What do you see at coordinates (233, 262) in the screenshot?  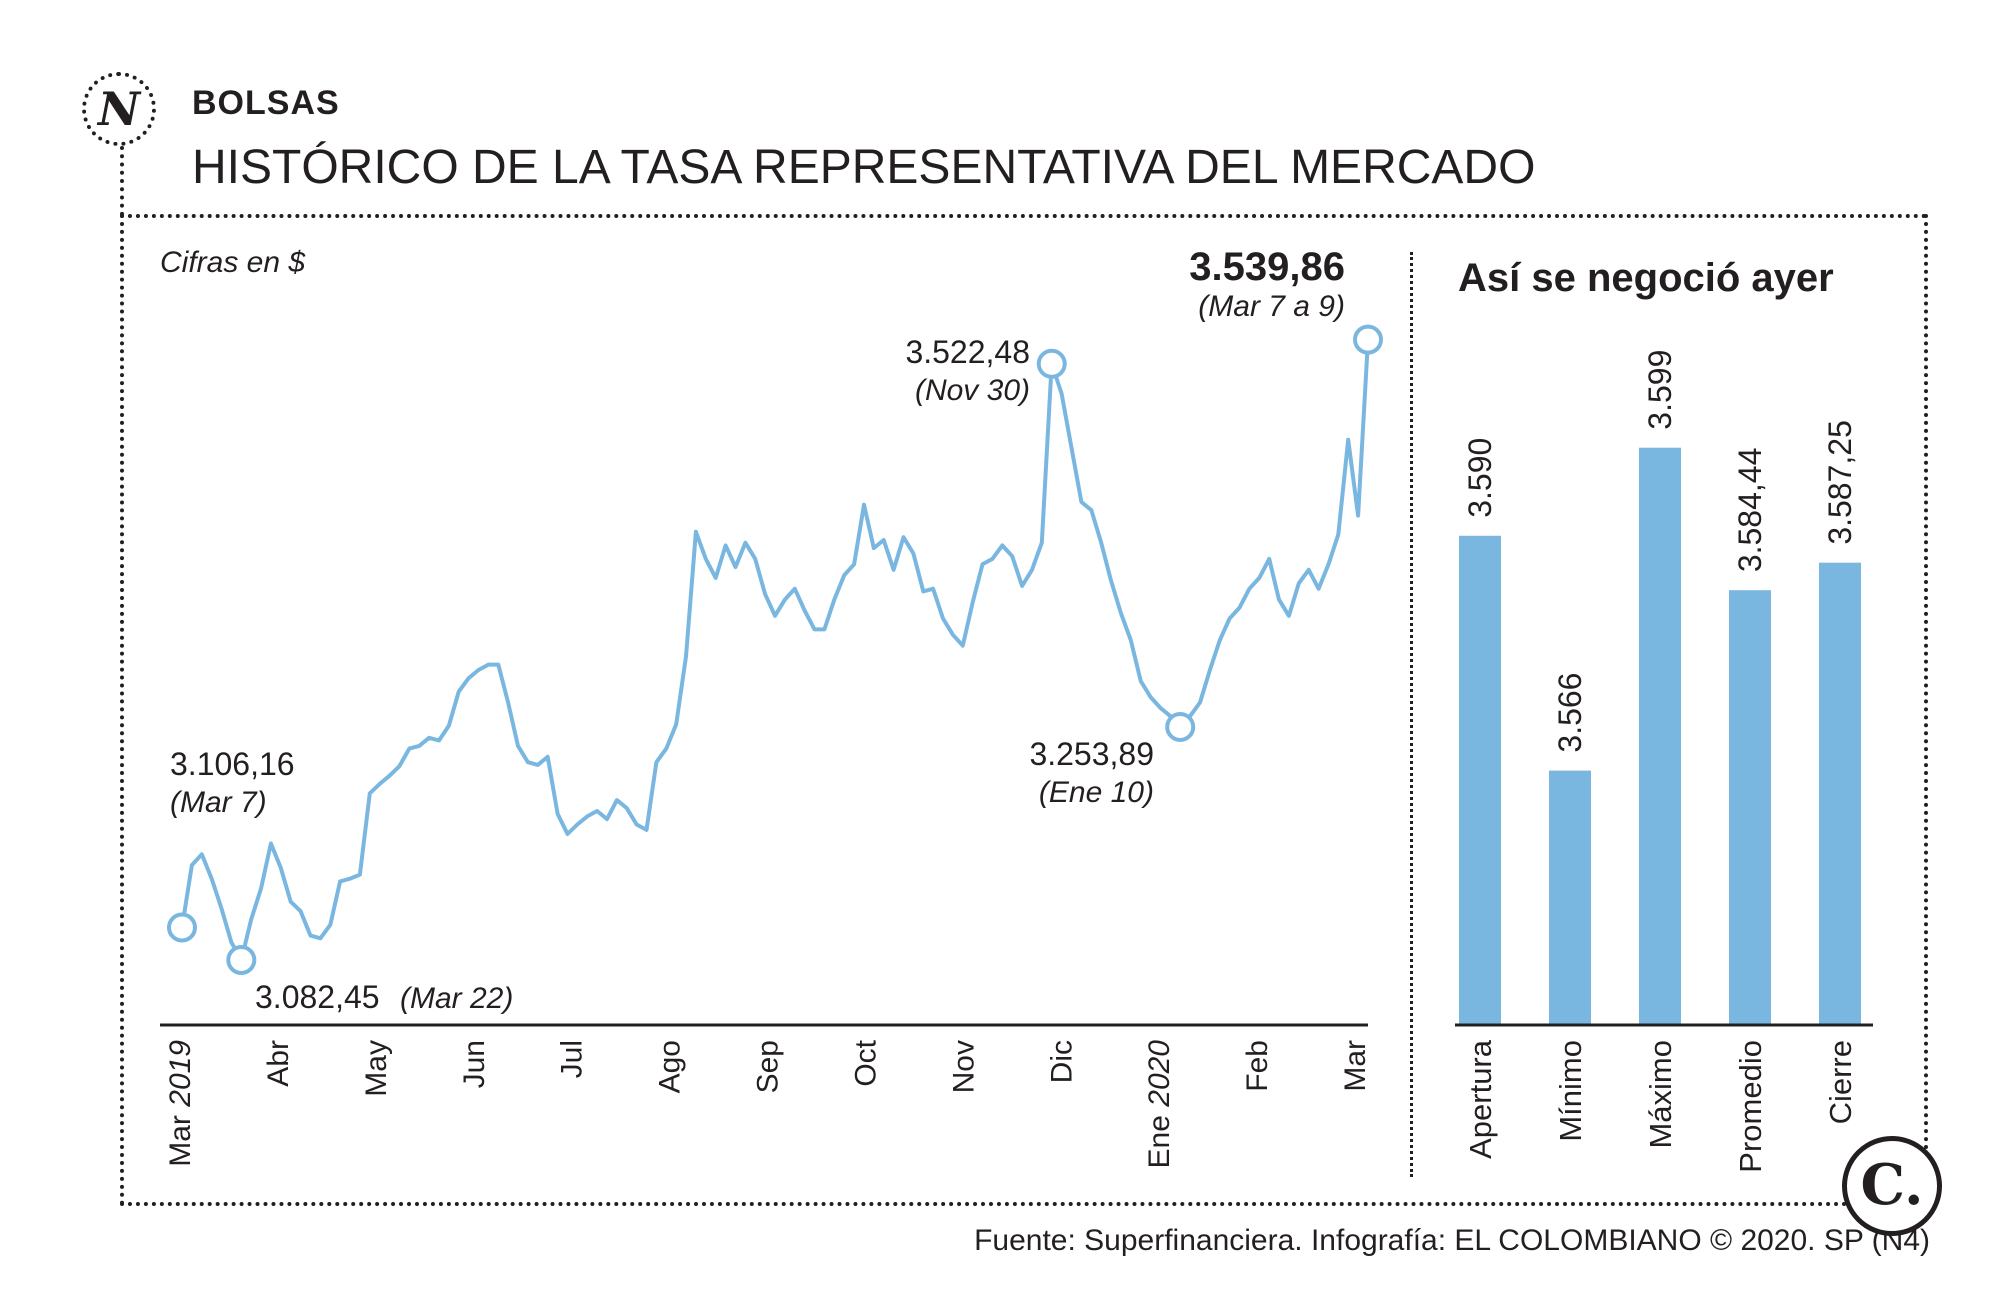 I see `units-note: Cifras en $` at bounding box center [233, 262].